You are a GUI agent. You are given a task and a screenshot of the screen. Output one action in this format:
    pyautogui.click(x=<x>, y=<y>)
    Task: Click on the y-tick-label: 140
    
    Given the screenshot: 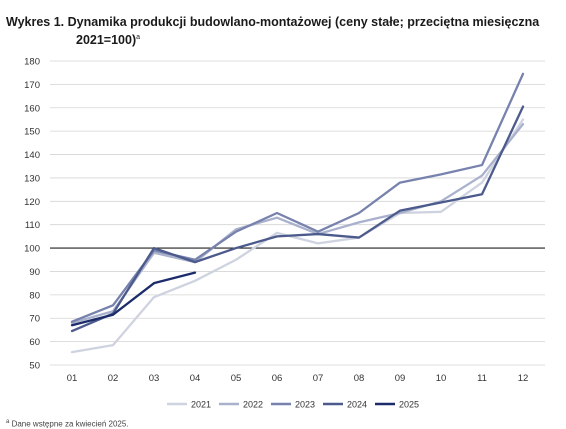 What is the action you would take?
    pyautogui.click(x=32, y=155)
    